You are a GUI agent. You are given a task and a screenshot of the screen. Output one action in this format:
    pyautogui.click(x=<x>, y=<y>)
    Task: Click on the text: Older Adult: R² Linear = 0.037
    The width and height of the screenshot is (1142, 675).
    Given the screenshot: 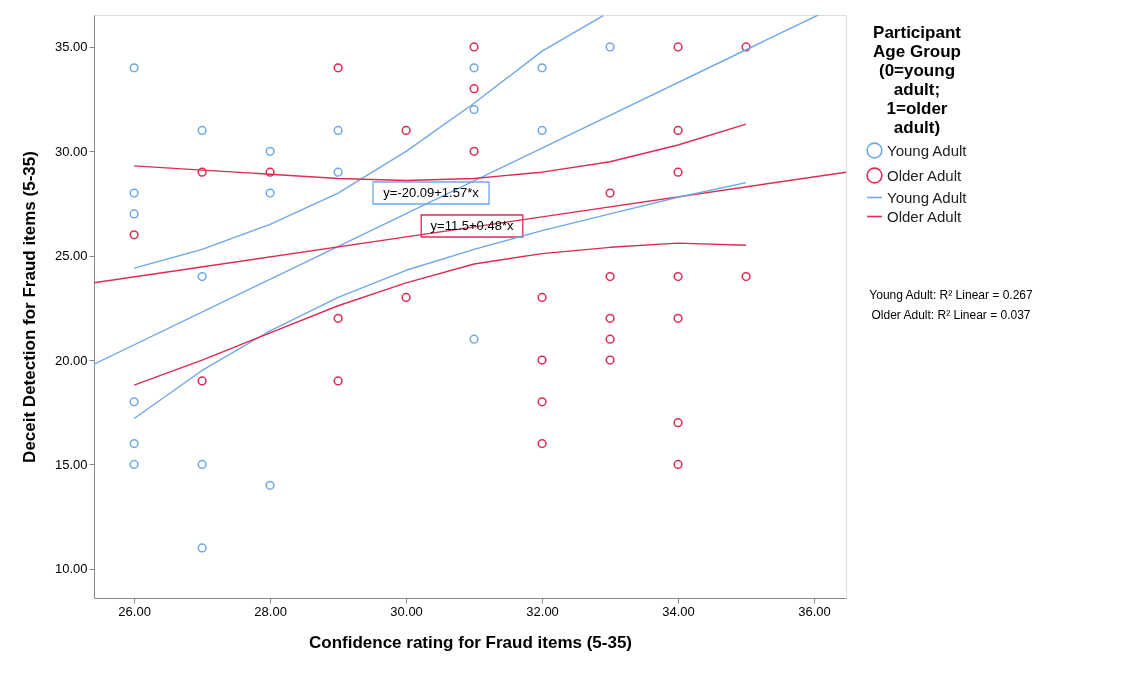 What is the action you would take?
    pyautogui.click(x=951, y=315)
    